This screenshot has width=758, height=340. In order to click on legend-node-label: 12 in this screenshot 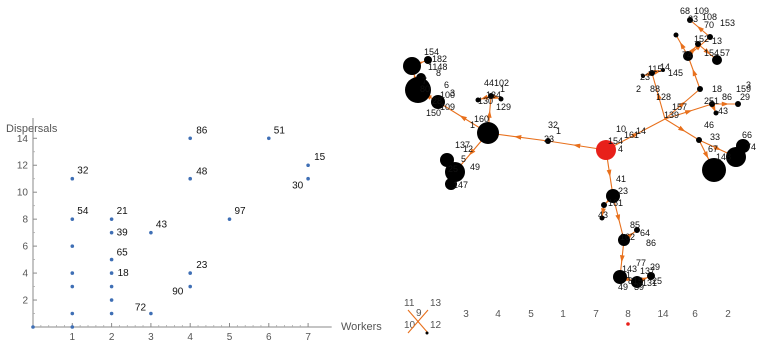, I will do `click(436, 325)`.